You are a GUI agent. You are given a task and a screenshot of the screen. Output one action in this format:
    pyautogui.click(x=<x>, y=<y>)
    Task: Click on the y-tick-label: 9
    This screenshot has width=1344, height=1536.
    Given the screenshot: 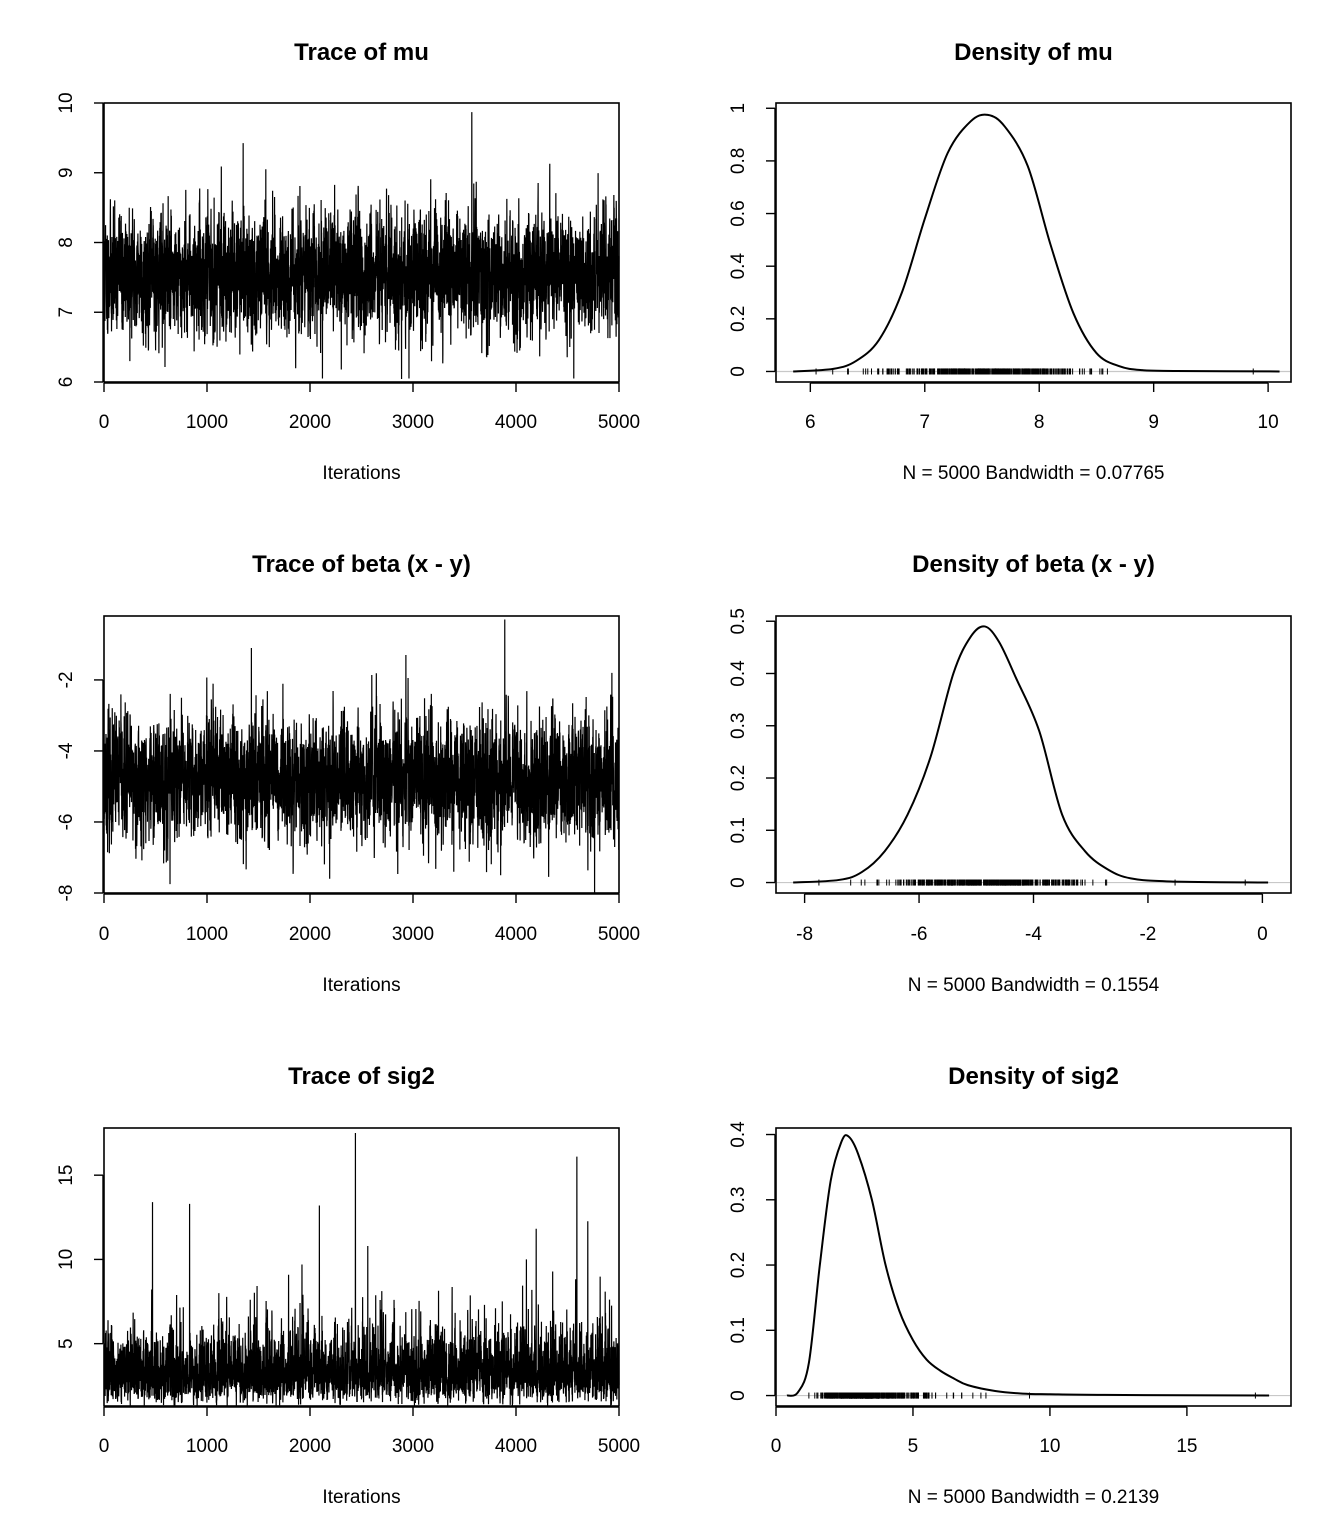 What is the action you would take?
    pyautogui.click(x=66, y=172)
    